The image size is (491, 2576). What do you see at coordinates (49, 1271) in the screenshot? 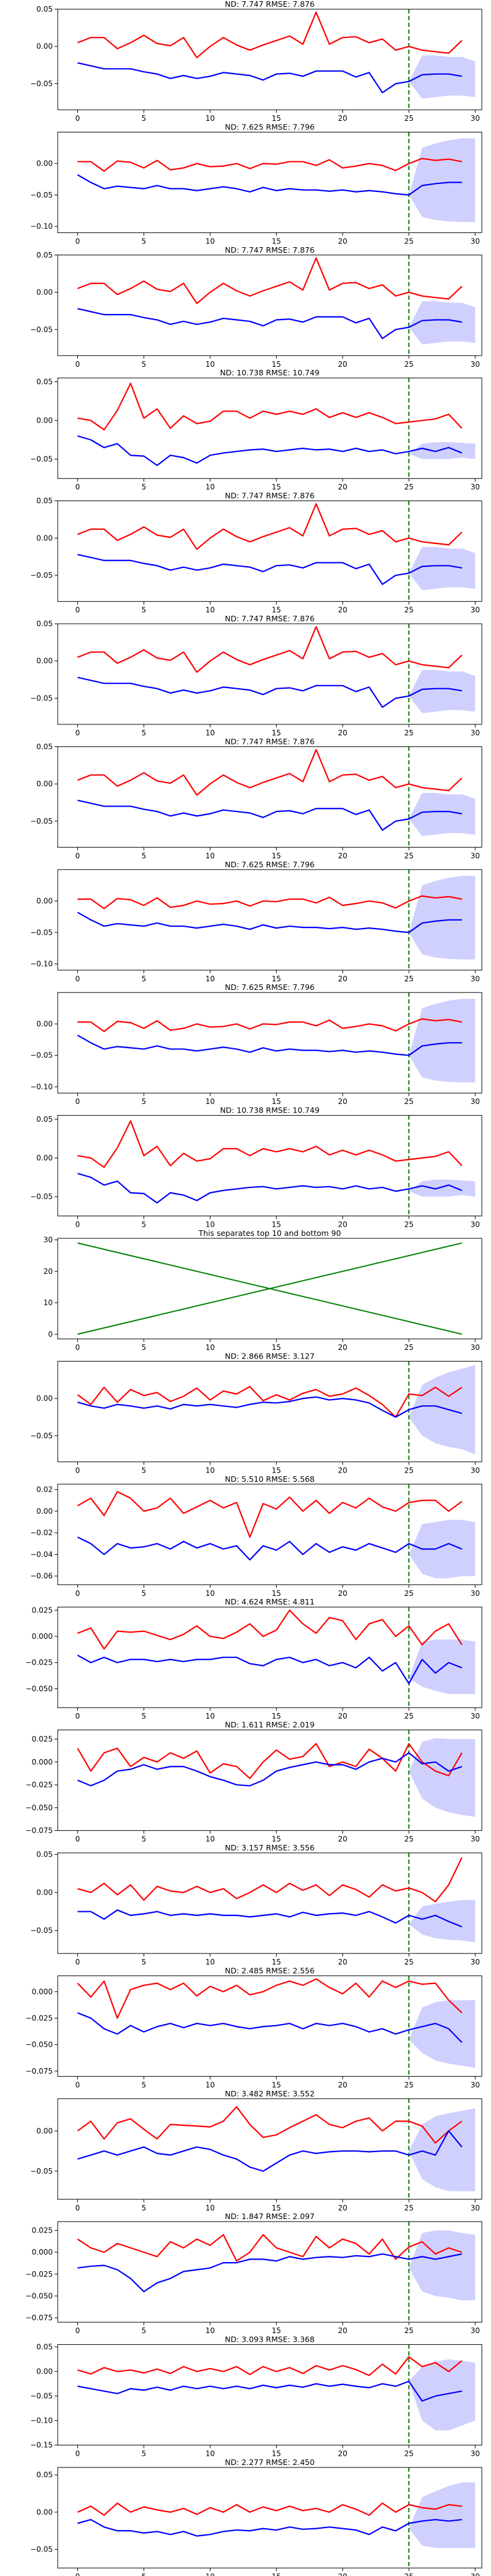
I see `y-tick-label: 20` at bounding box center [49, 1271].